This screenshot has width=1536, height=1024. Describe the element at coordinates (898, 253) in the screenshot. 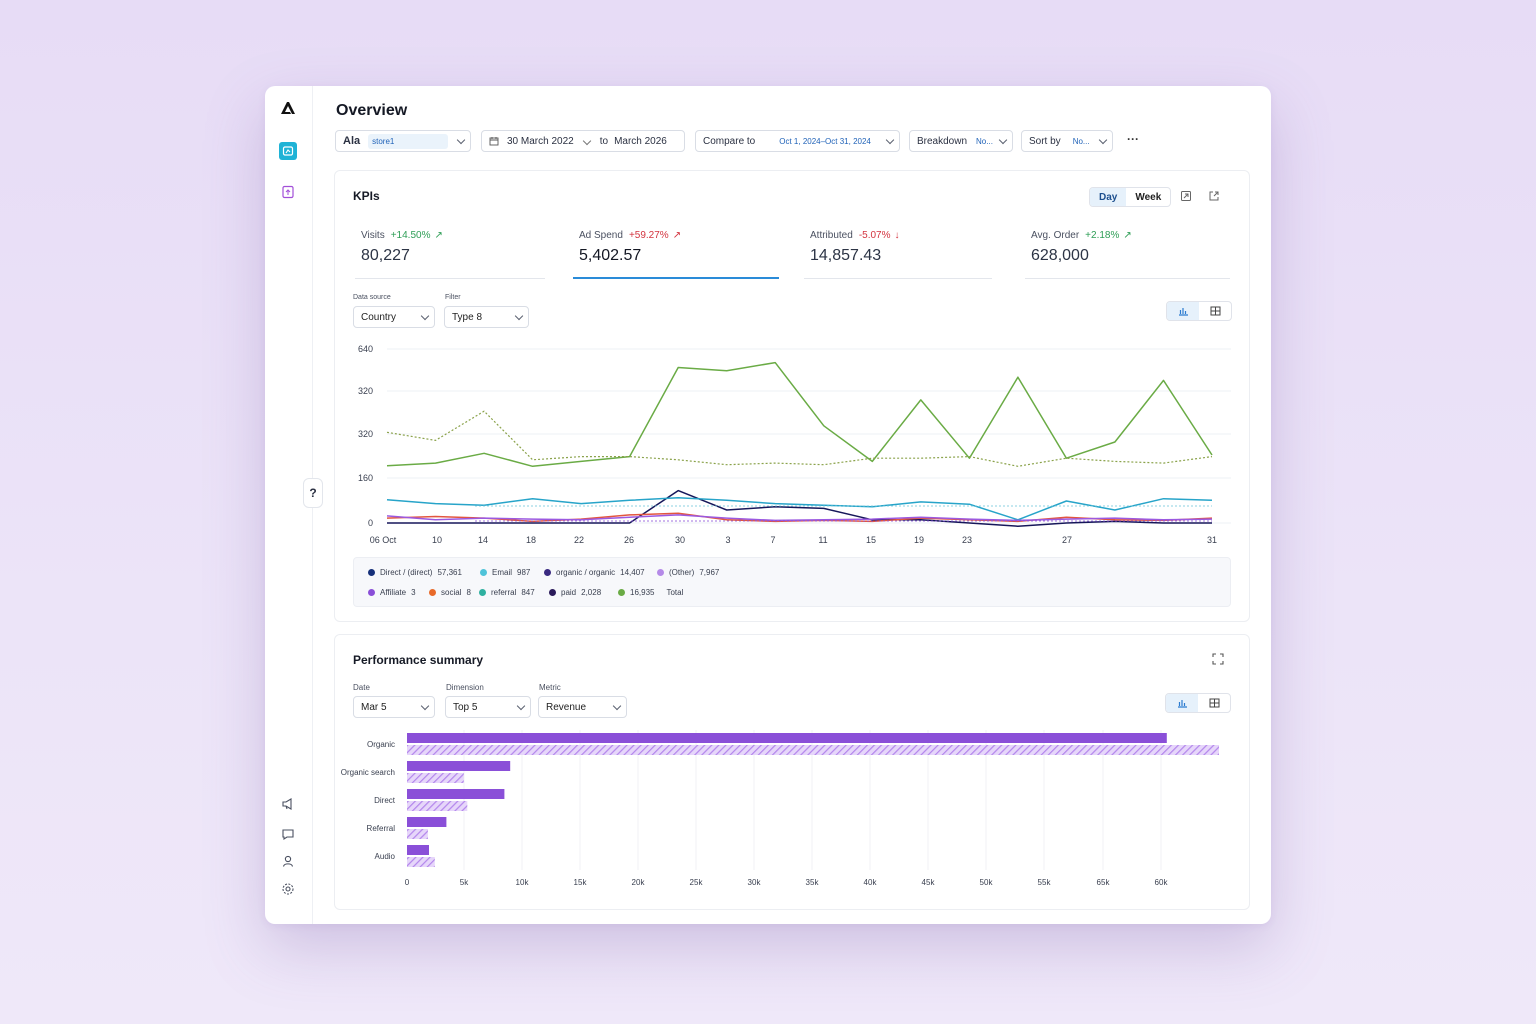

I see `kpi-attributed: Attributed -5.07% ↓ 14,857.43` at that location.